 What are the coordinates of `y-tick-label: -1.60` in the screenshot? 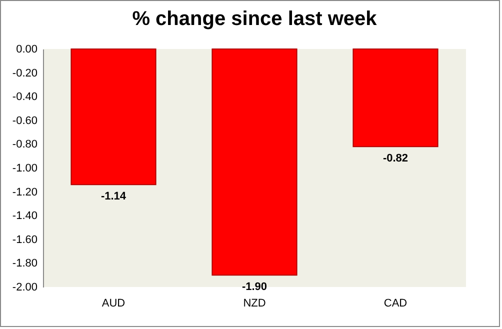 It's located at (25, 240).